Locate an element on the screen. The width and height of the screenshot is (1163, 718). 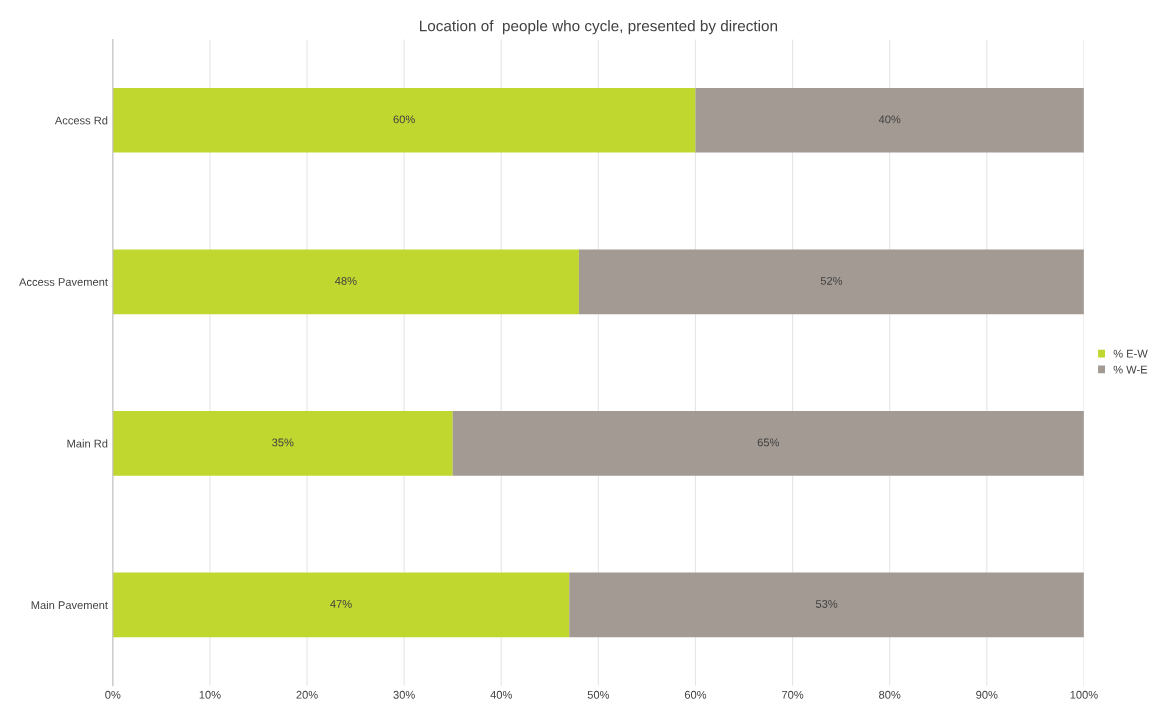
x-tick-label: 70% is located at coordinates (793, 694).